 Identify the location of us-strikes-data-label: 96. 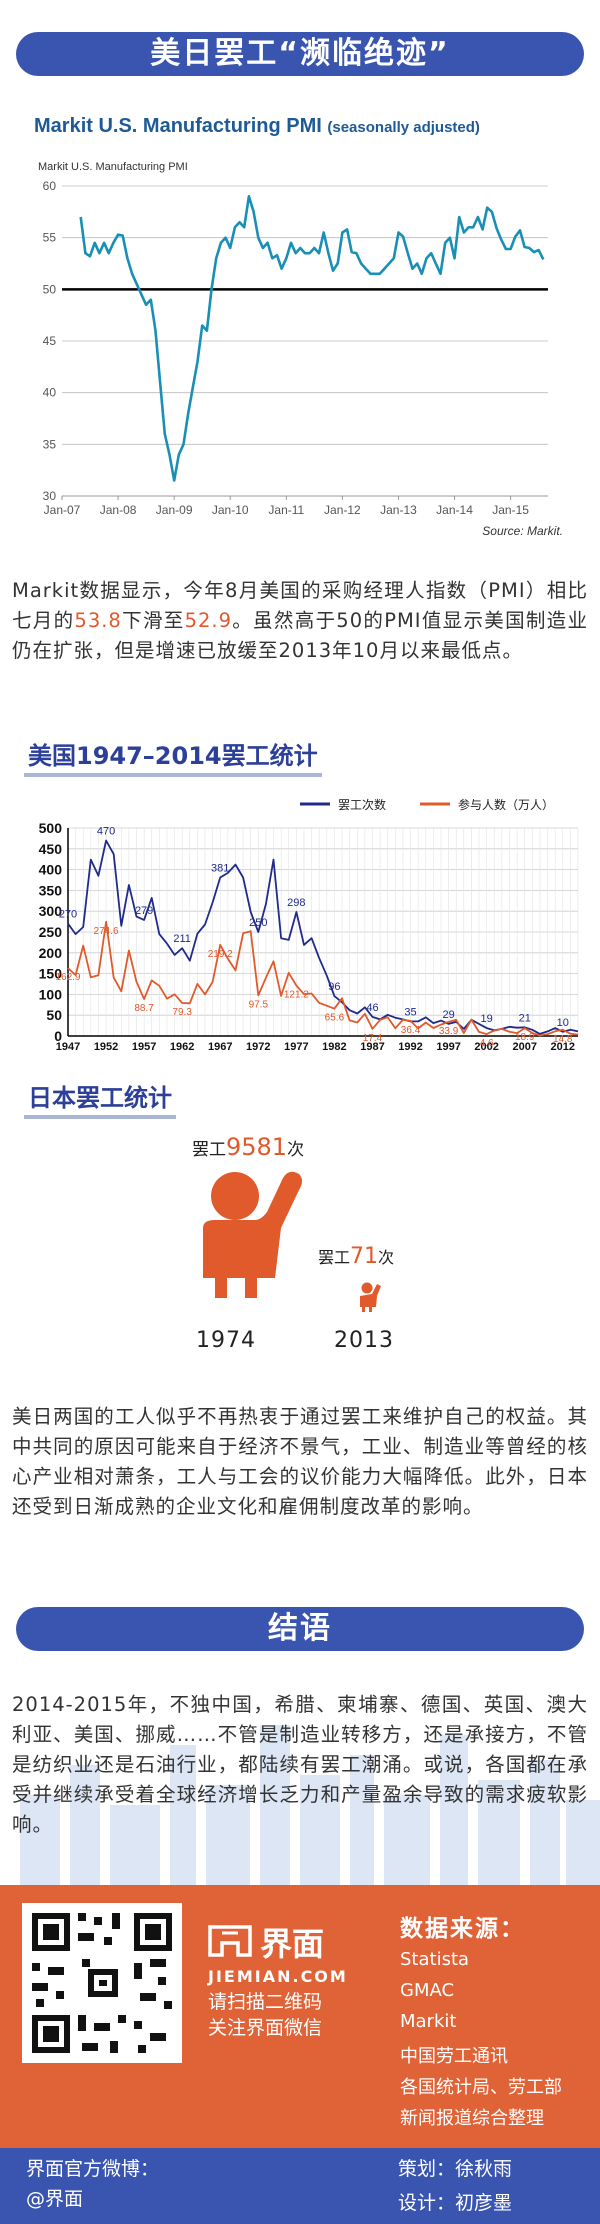
(334, 987).